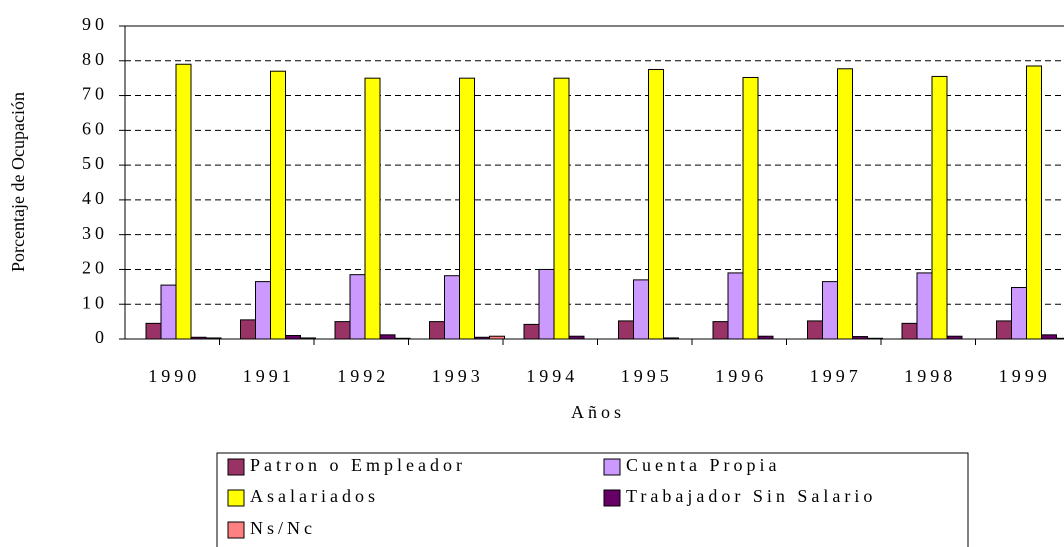  Describe the element at coordinates (174, 376) in the screenshot. I see `x-tick-label: 1990` at that location.